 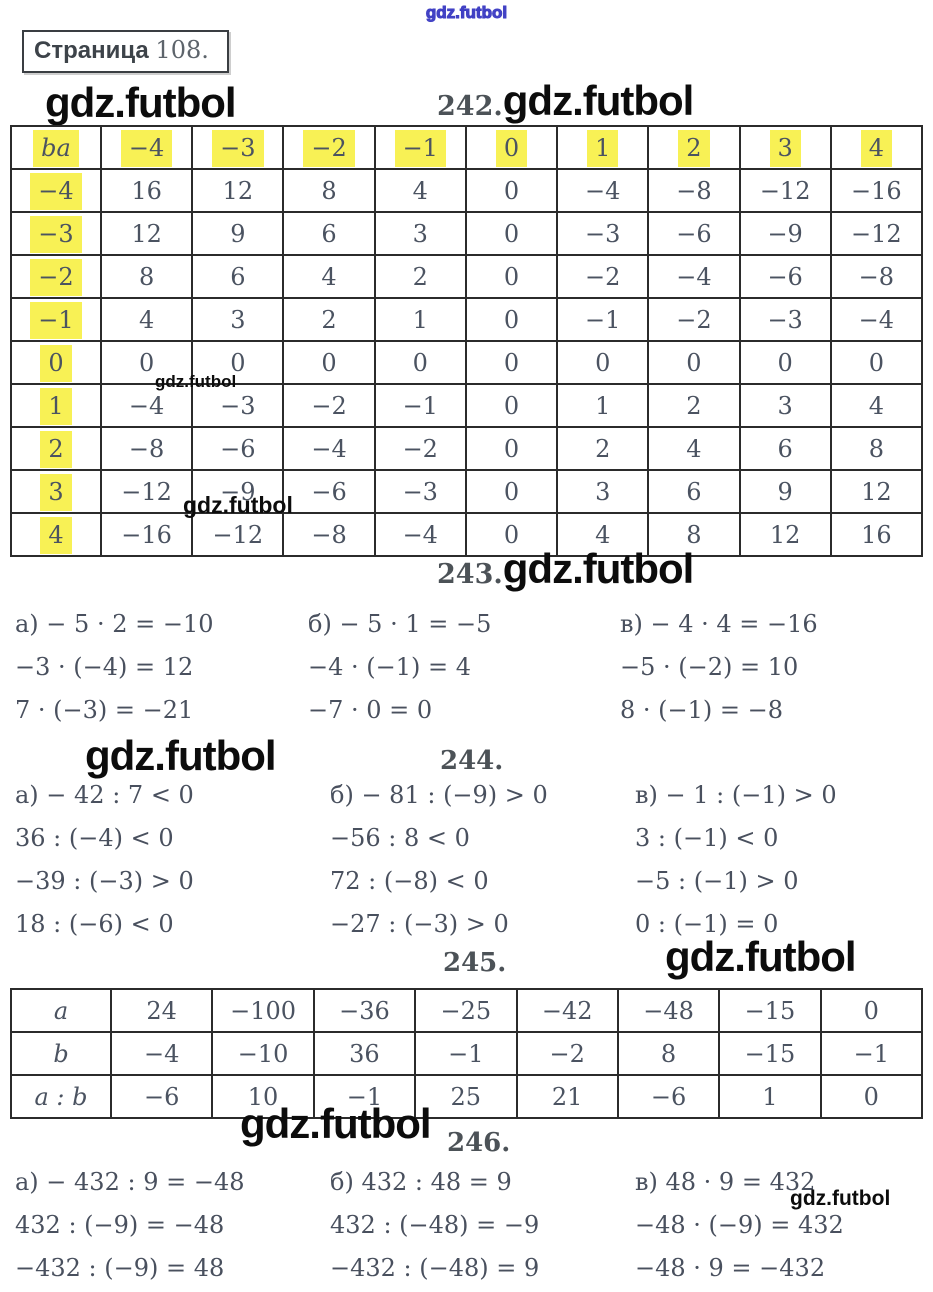 What do you see at coordinates (91, 50) in the screenshot?
I see `page-title-label: Страница` at bounding box center [91, 50].